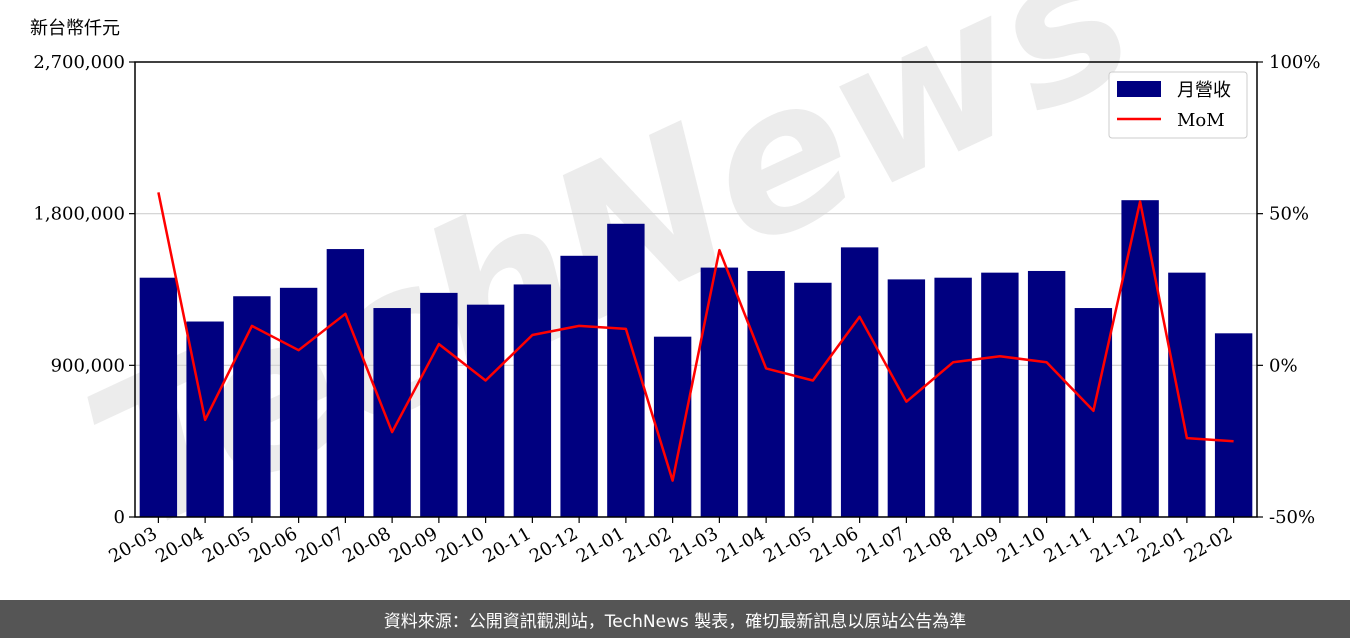  What do you see at coordinates (319, 545) in the screenshot?
I see `x-tick-label-20-07: 20-07` at bounding box center [319, 545].